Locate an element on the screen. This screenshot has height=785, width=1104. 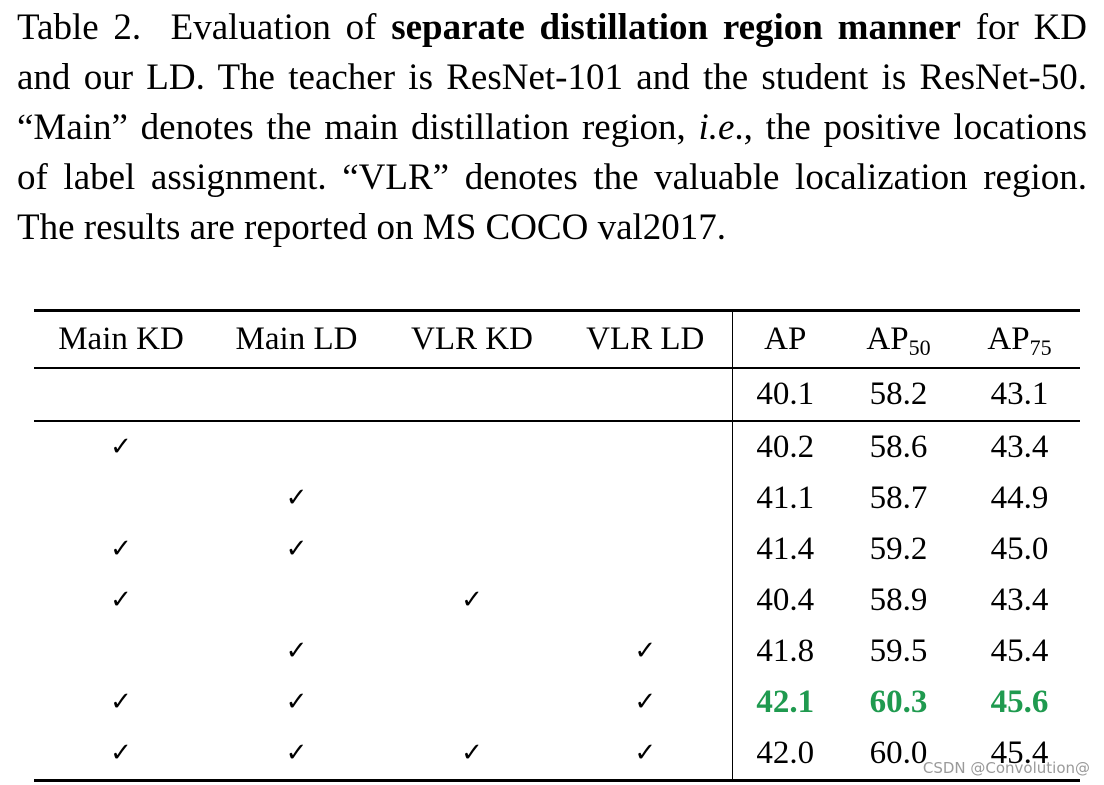
cell-ap75: 45.6 is located at coordinates (1019, 702).